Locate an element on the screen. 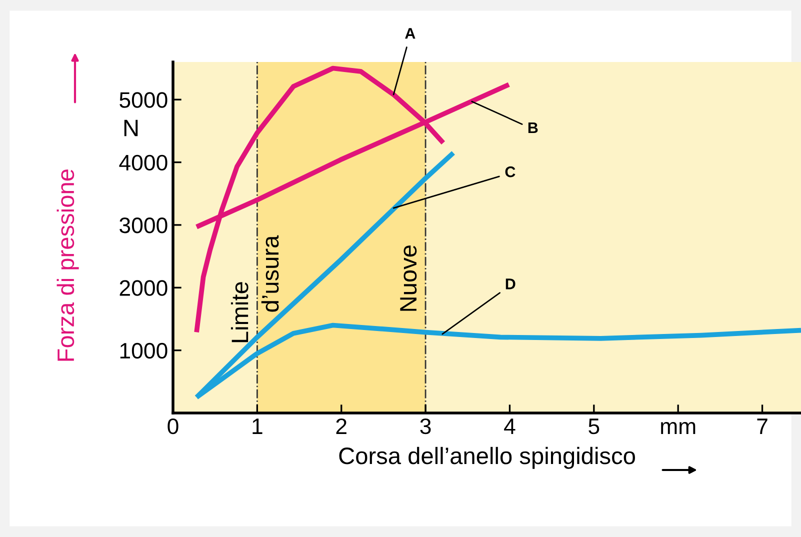  x-tick-label: 4 is located at coordinates (510, 426).